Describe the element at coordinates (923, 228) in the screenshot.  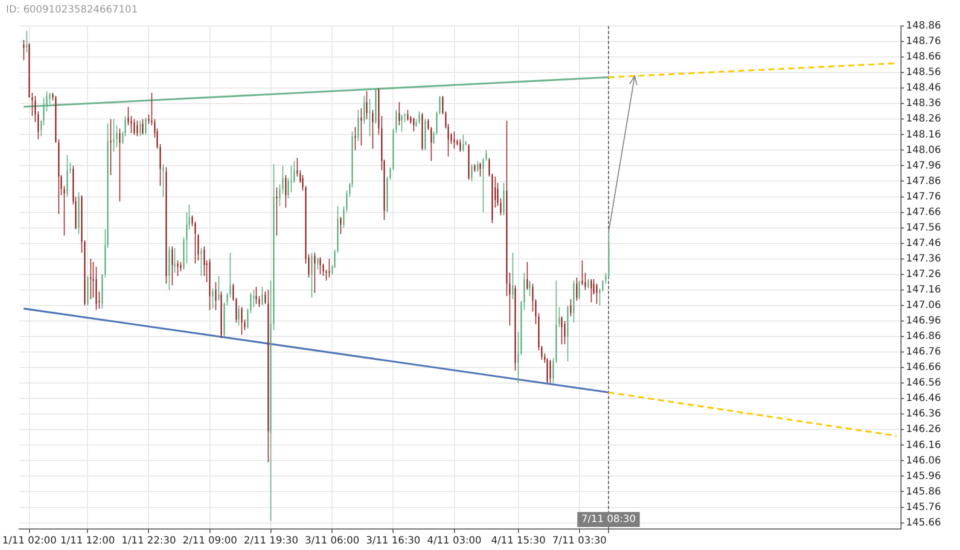
I see `y-tick-label: 147.56` at that location.